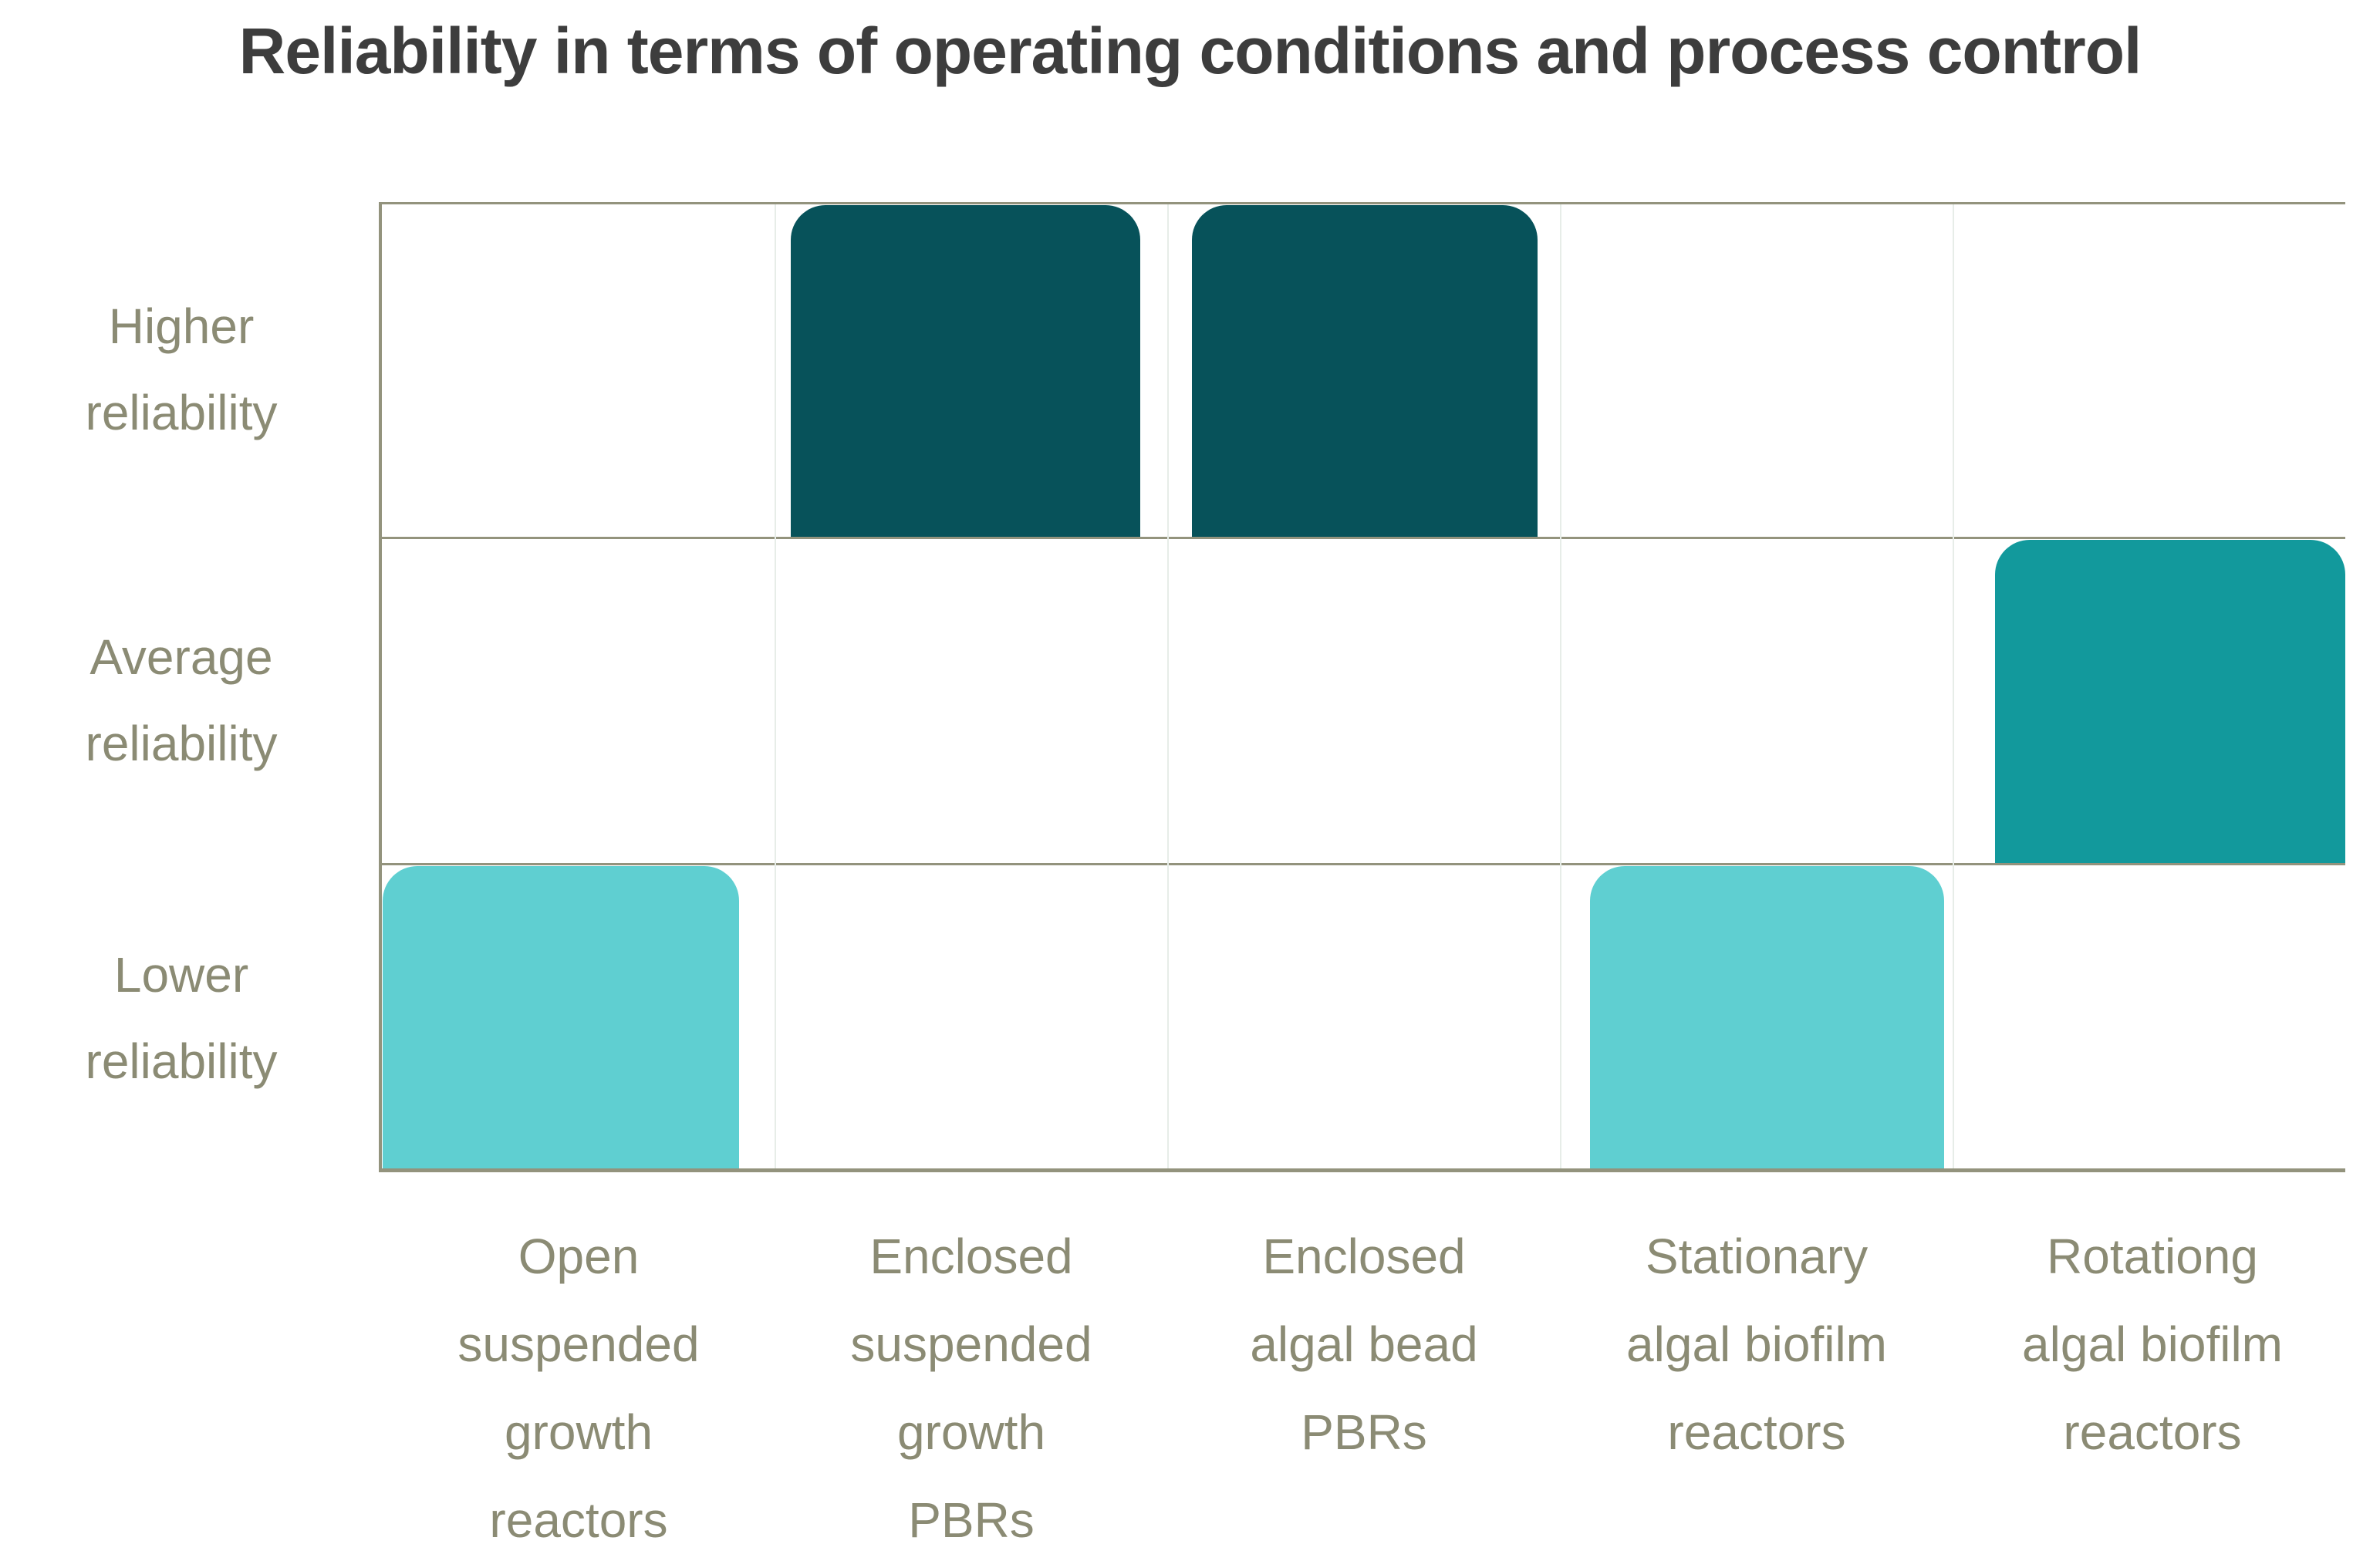 Image resolution: width=2380 pixels, height=1544 pixels. I want to click on bar-stationary-algal-biofilm-reactors, so click(1767, 1017).